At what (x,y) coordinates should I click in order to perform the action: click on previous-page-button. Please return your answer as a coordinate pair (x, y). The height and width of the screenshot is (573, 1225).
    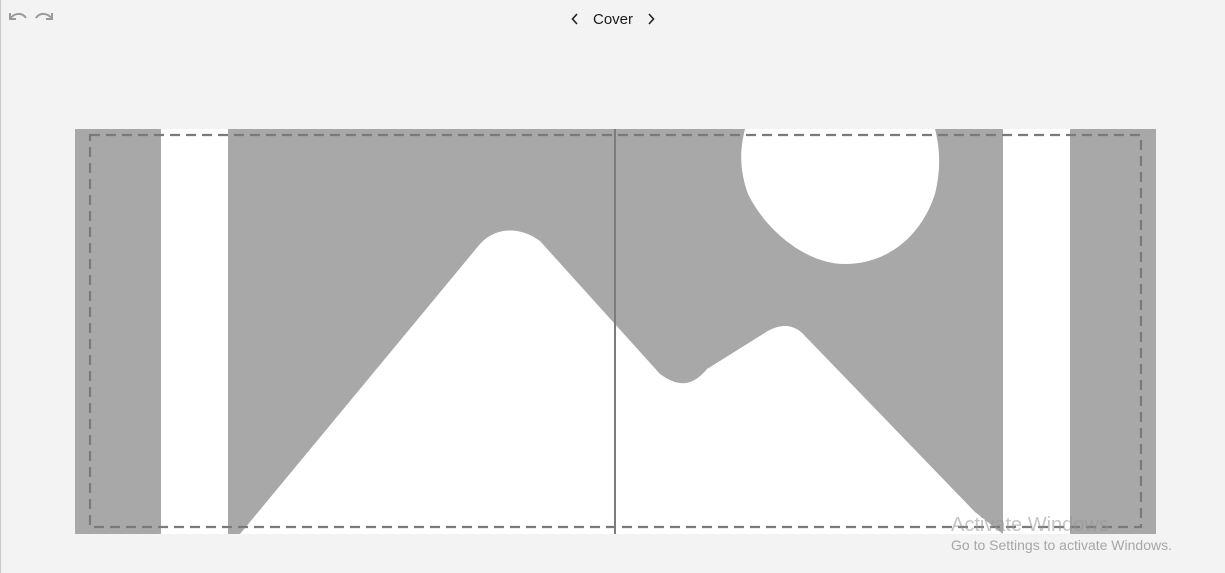
    Looking at the image, I should click on (575, 19).